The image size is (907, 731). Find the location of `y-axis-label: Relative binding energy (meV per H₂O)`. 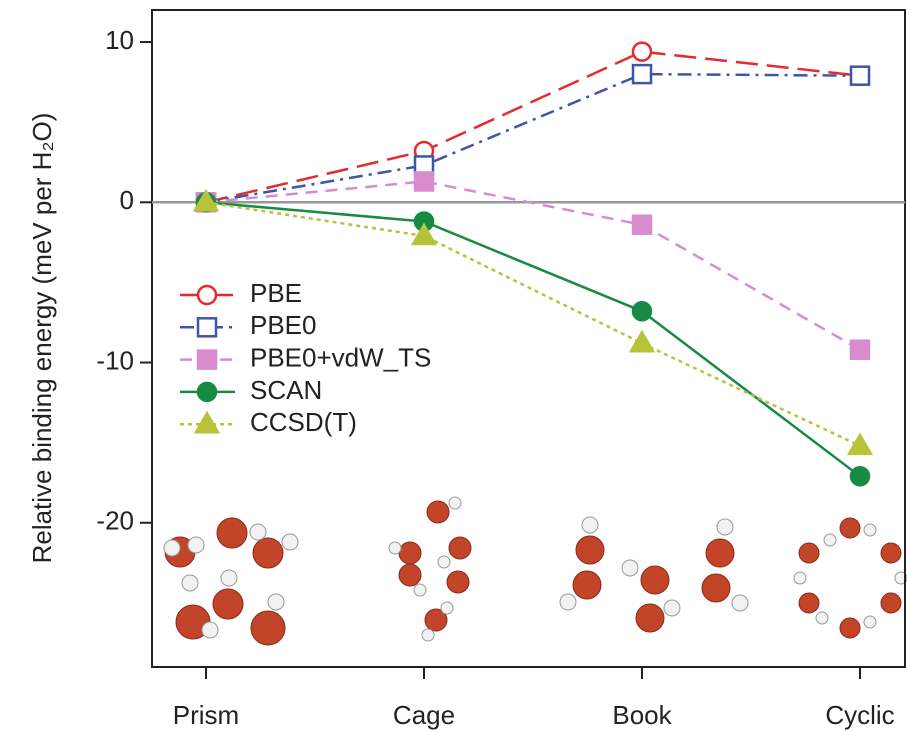

y-axis-label: Relative binding energy (meV per H₂O) is located at coordinates (42, 338).